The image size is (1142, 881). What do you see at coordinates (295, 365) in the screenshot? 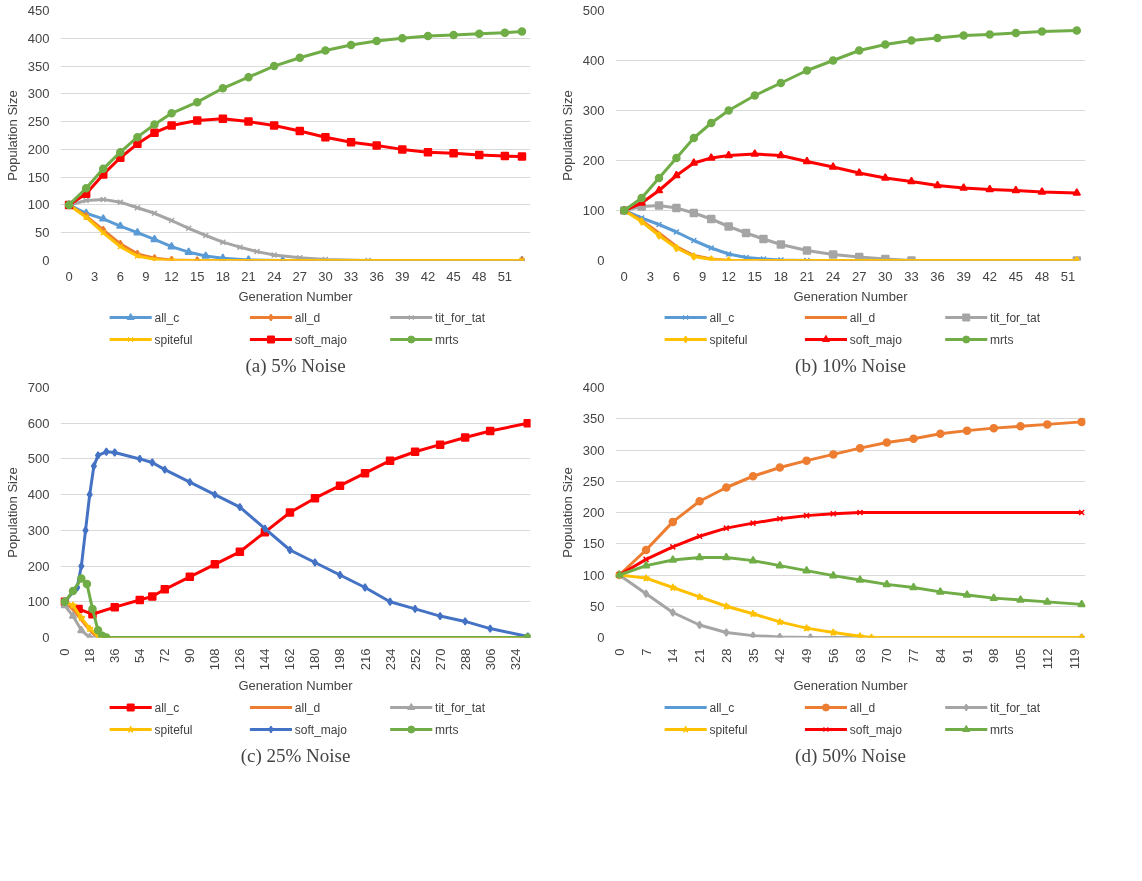
I see `text: (a) 5% Noise` at bounding box center [295, 365].